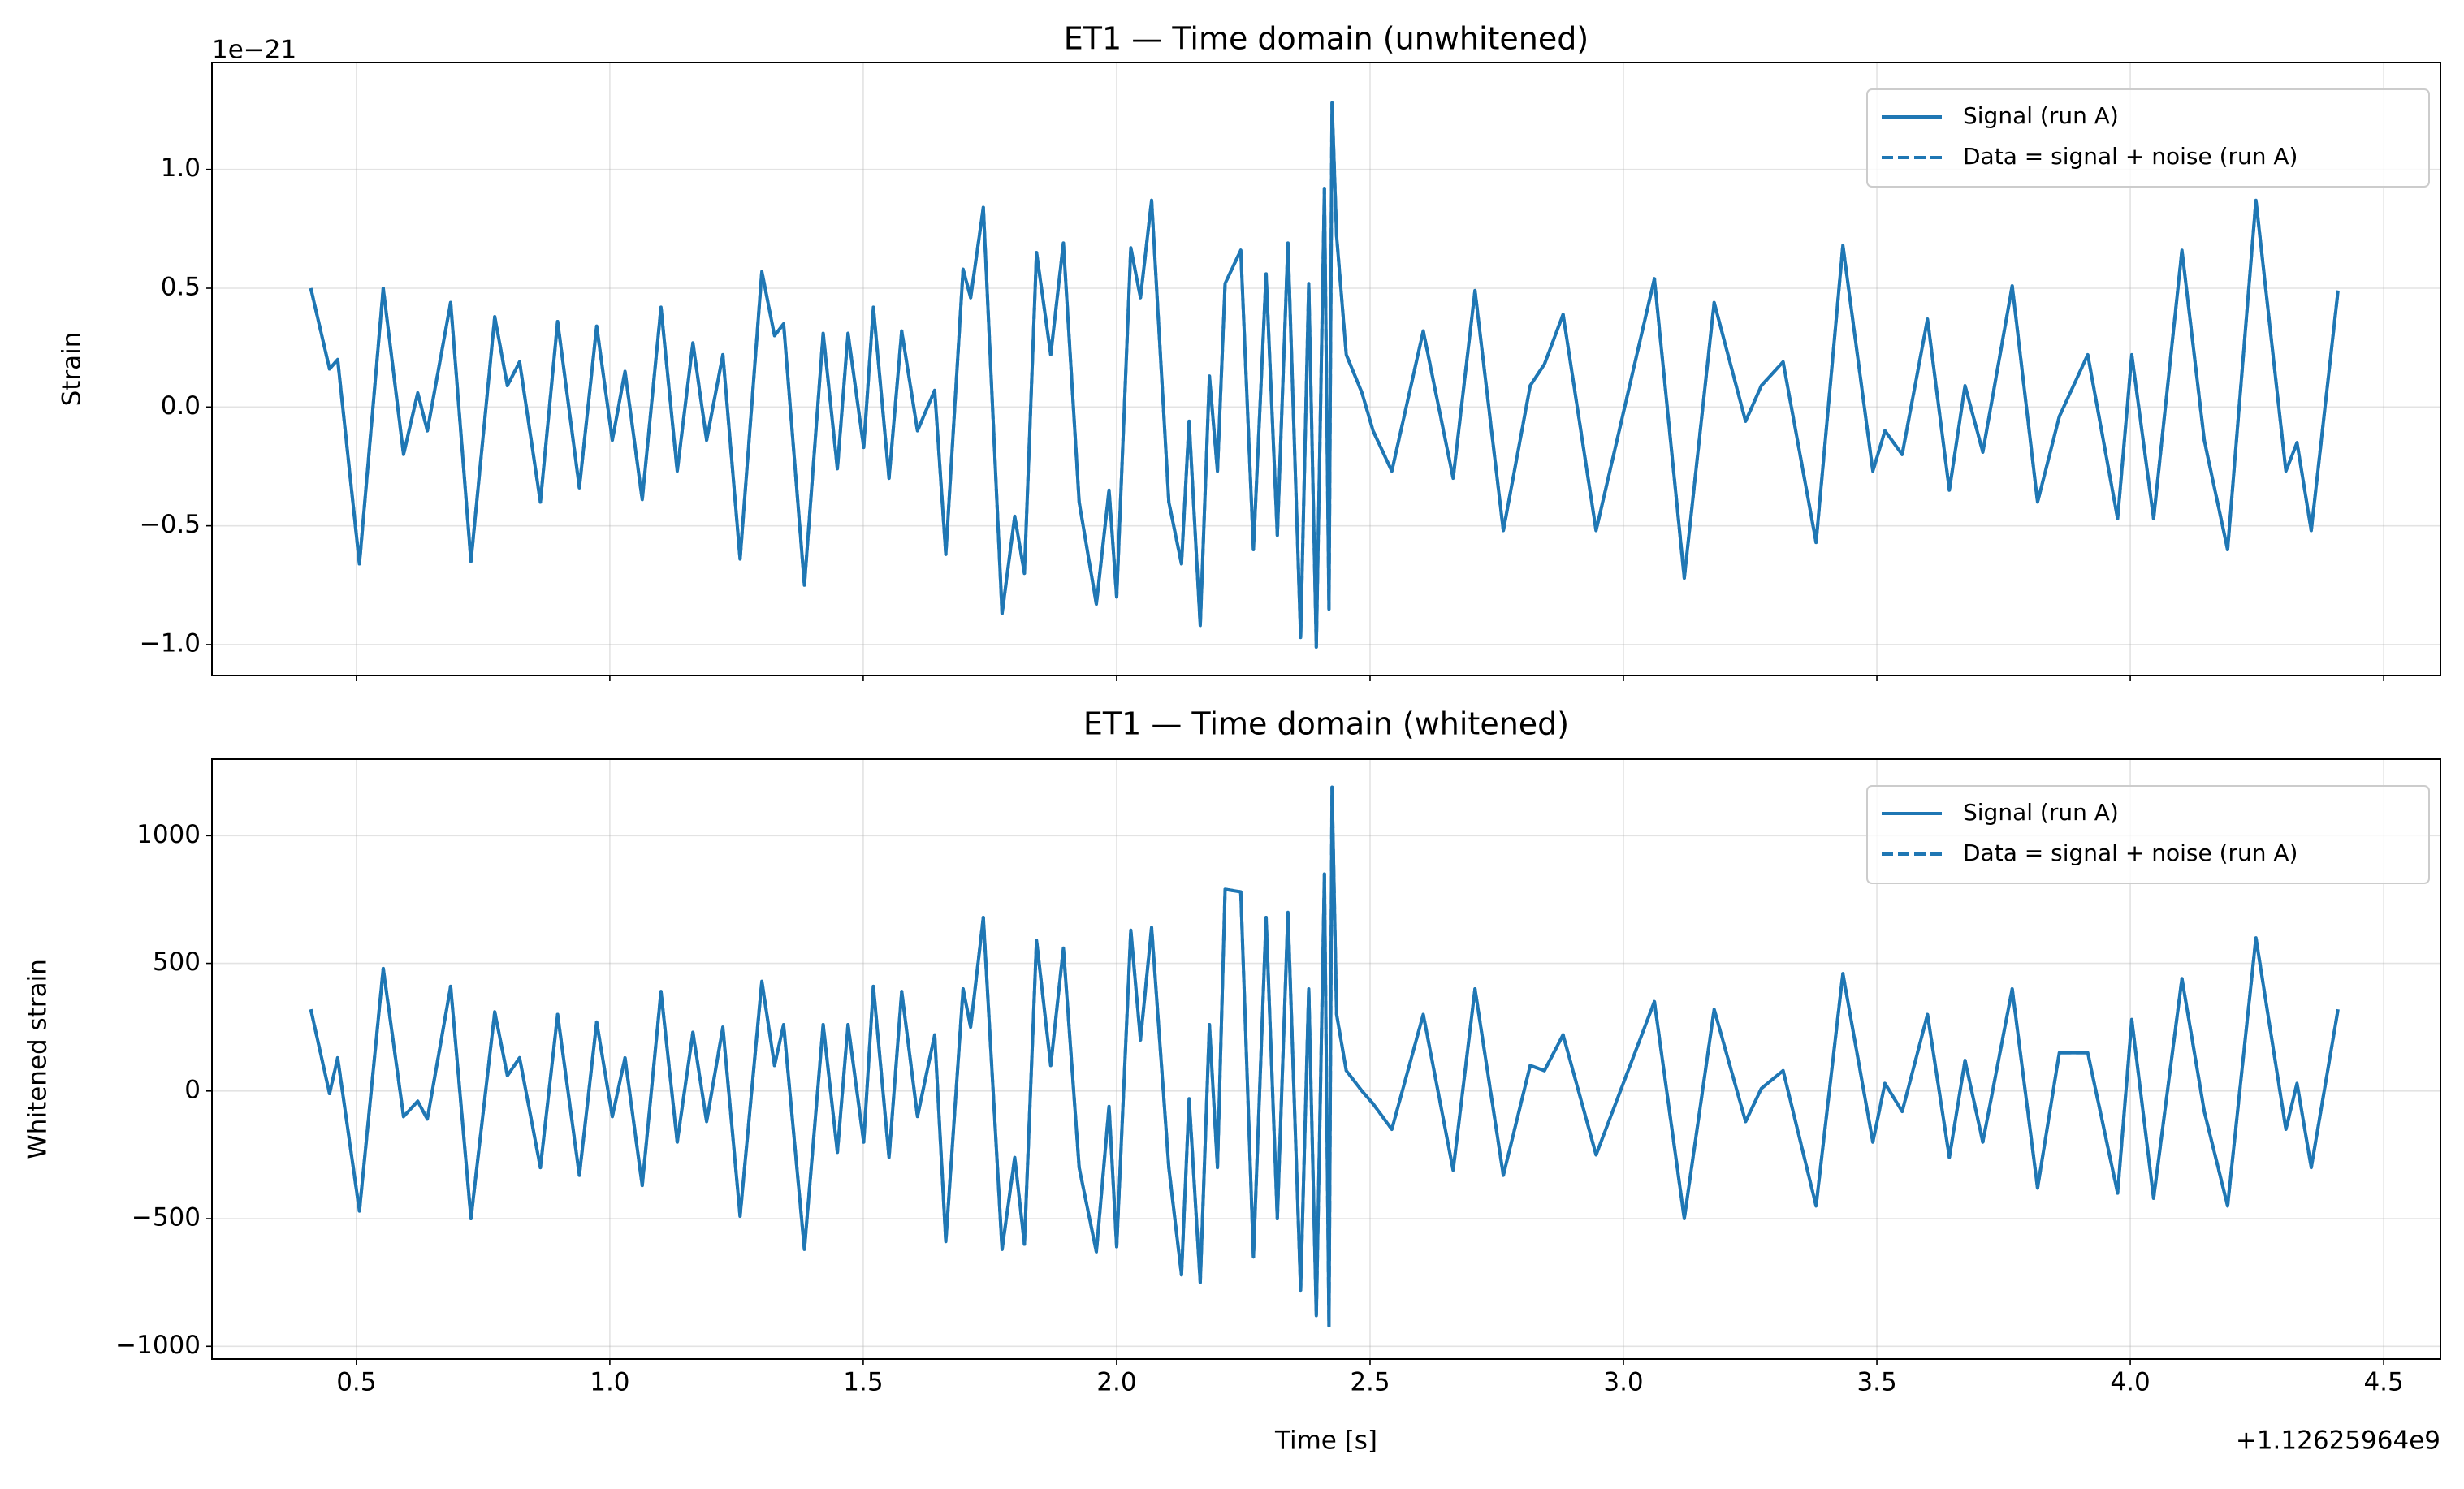 The image size is (2464, 1489). Describe the element at coordinates (254, 50) in the screenshot. I see `y-offset-text: 1e−21` at that location.